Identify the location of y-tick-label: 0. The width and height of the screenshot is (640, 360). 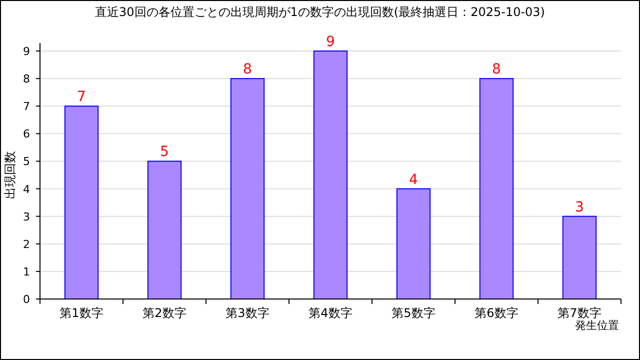
(26, 299).